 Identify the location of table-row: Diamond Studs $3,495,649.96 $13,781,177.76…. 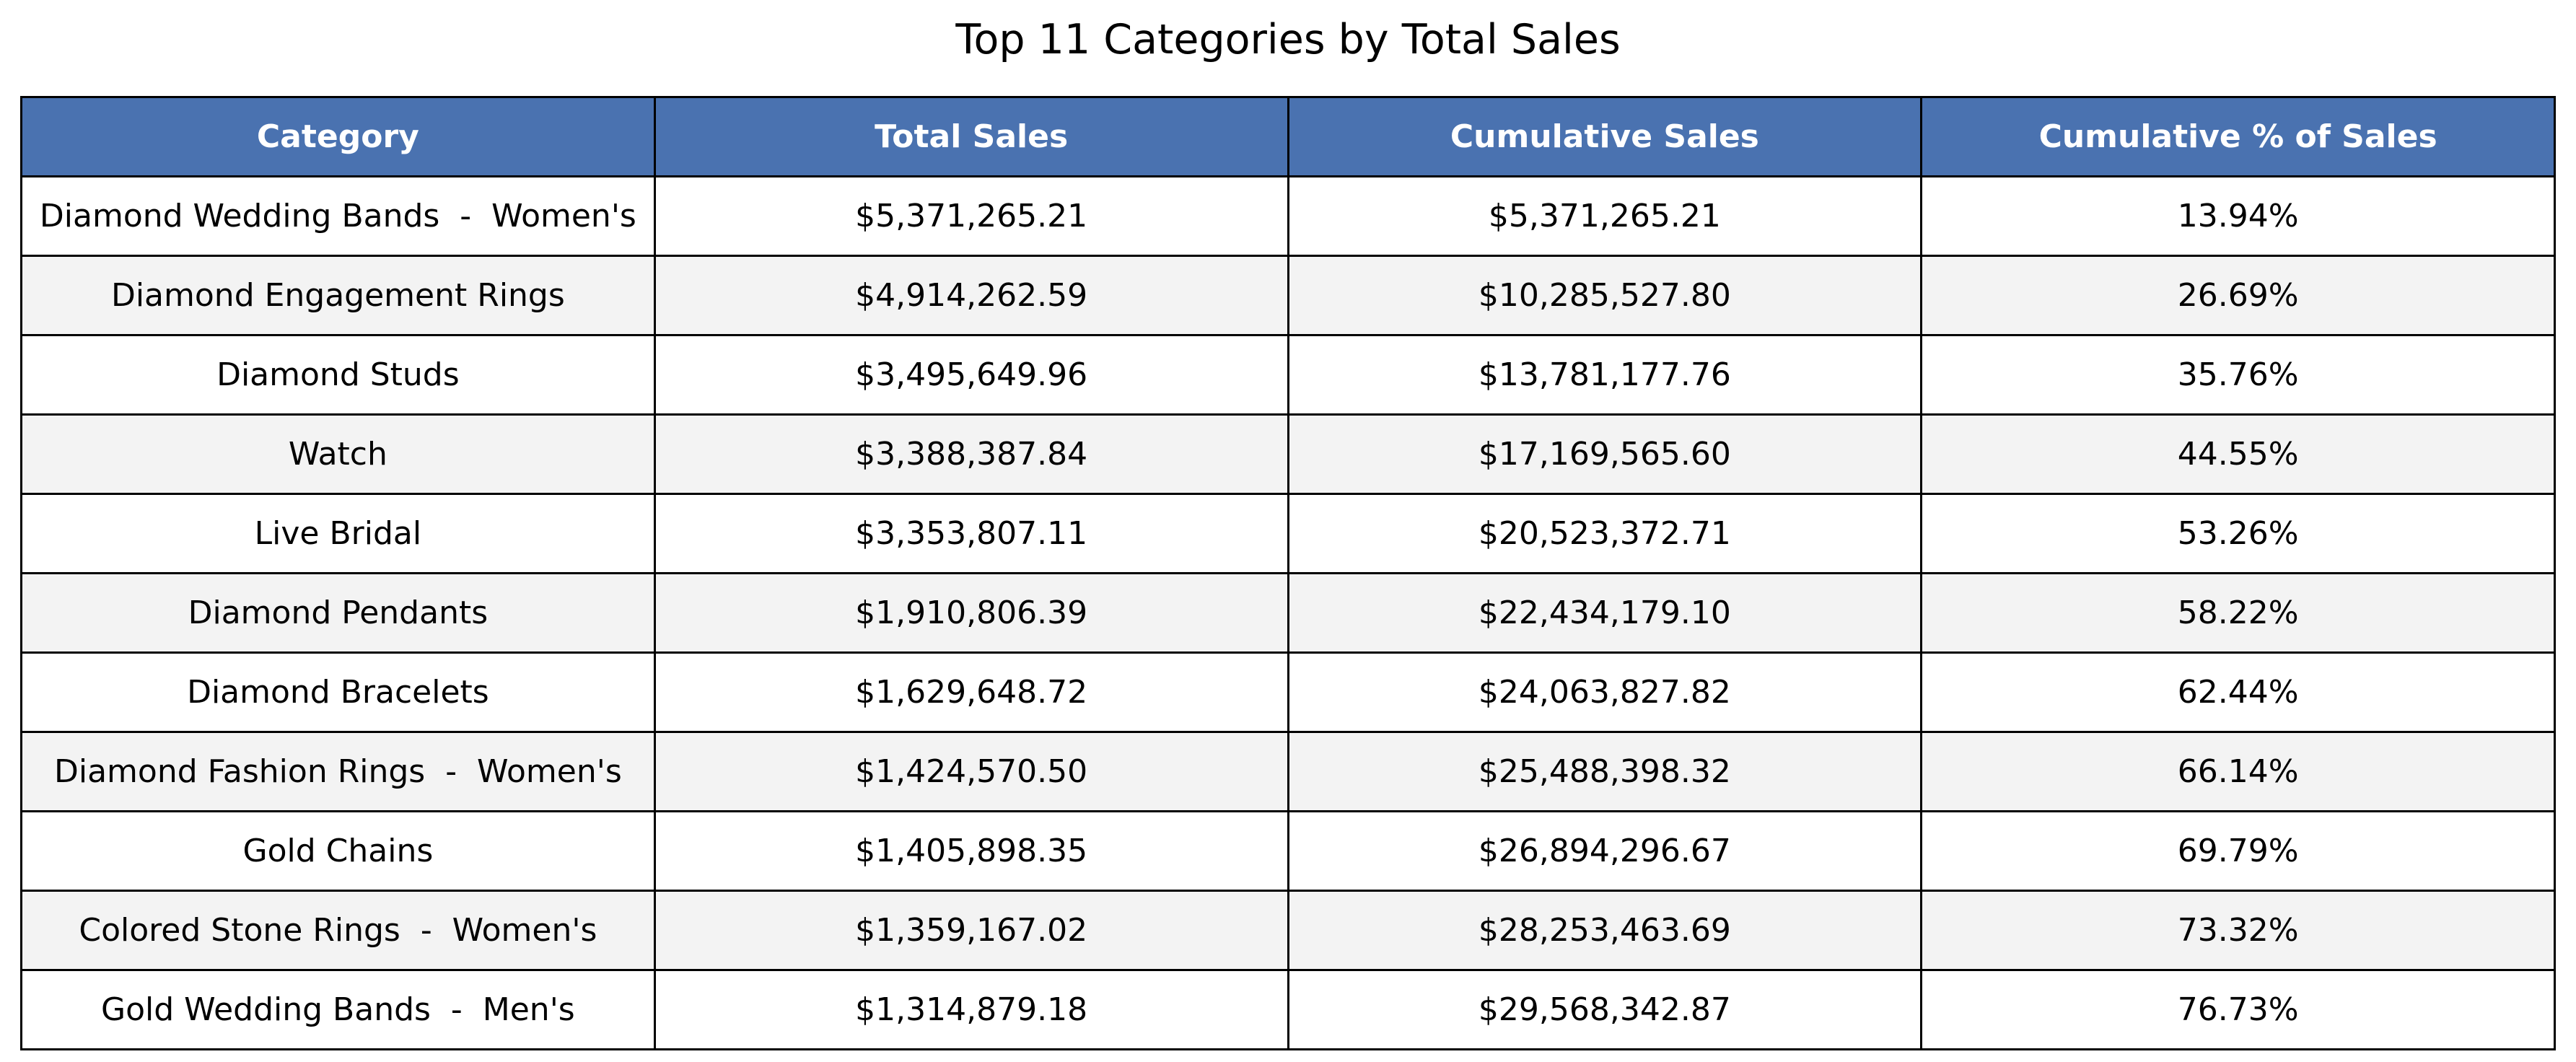
(1288, 375).